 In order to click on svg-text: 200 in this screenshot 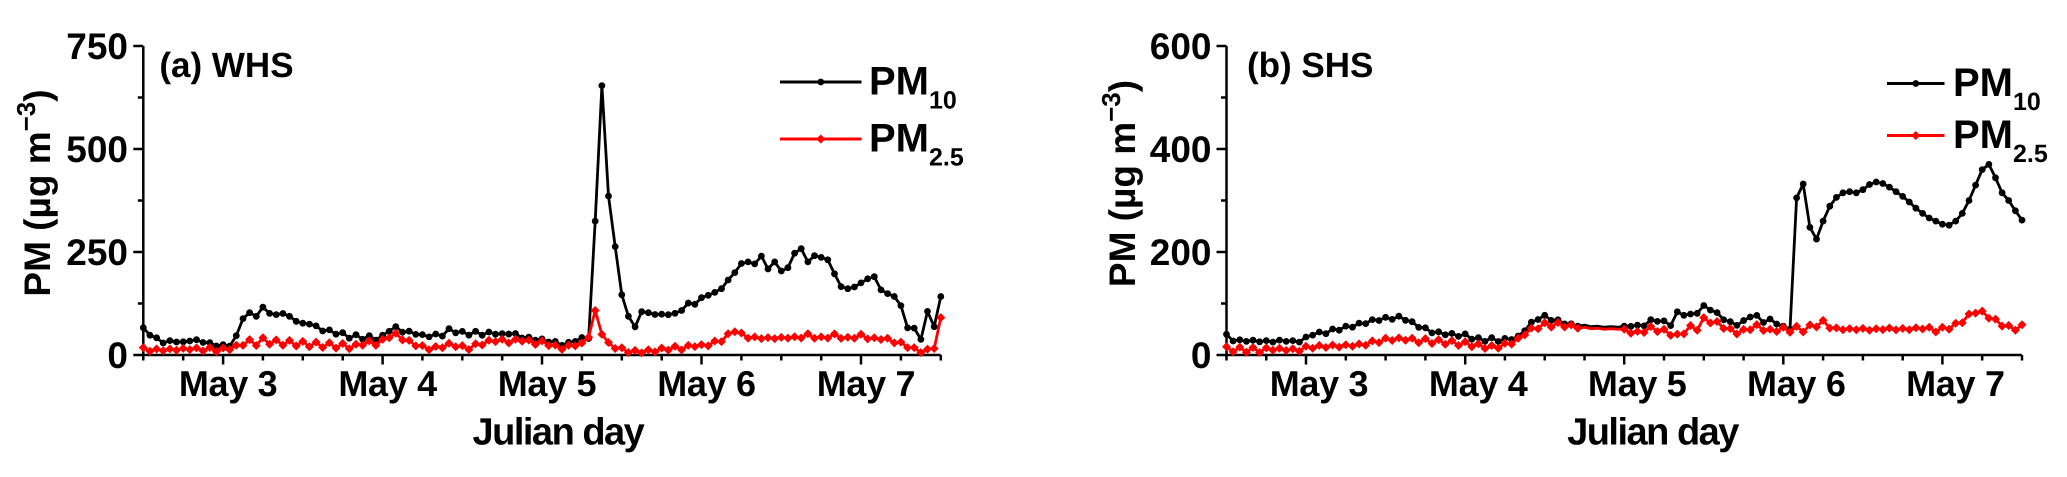, I will do `click(1181, 252)`.